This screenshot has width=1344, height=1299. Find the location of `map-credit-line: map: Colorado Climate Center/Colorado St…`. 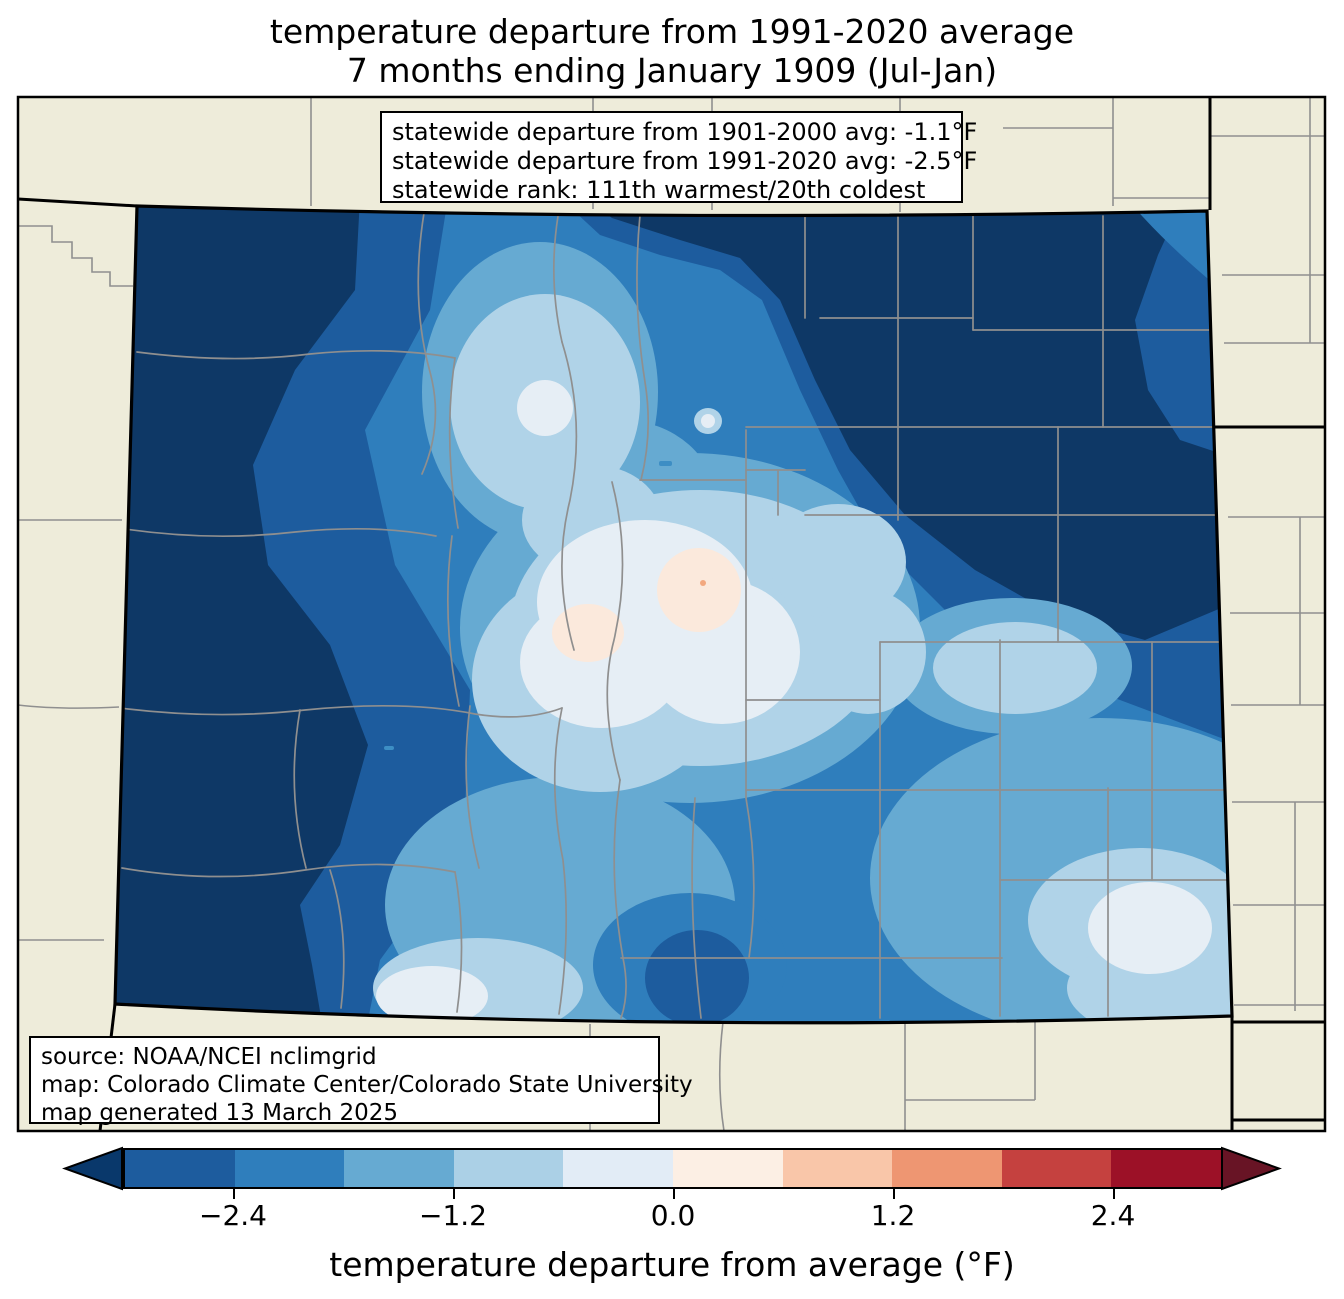

map-credit-line: map: Colorado Climate Center/Colorado St… is located at coordinates (367, 1085).